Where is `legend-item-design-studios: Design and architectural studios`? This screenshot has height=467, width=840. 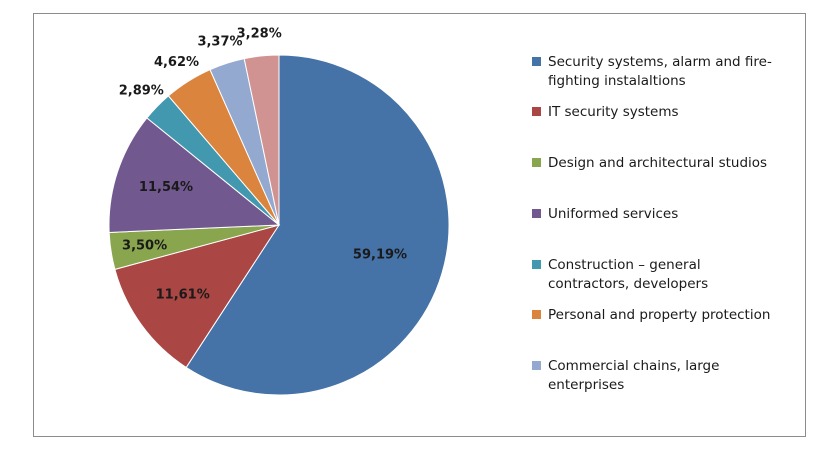 legend-item-design-studios: Design and architectural studios is located at coordinates (649, 163).